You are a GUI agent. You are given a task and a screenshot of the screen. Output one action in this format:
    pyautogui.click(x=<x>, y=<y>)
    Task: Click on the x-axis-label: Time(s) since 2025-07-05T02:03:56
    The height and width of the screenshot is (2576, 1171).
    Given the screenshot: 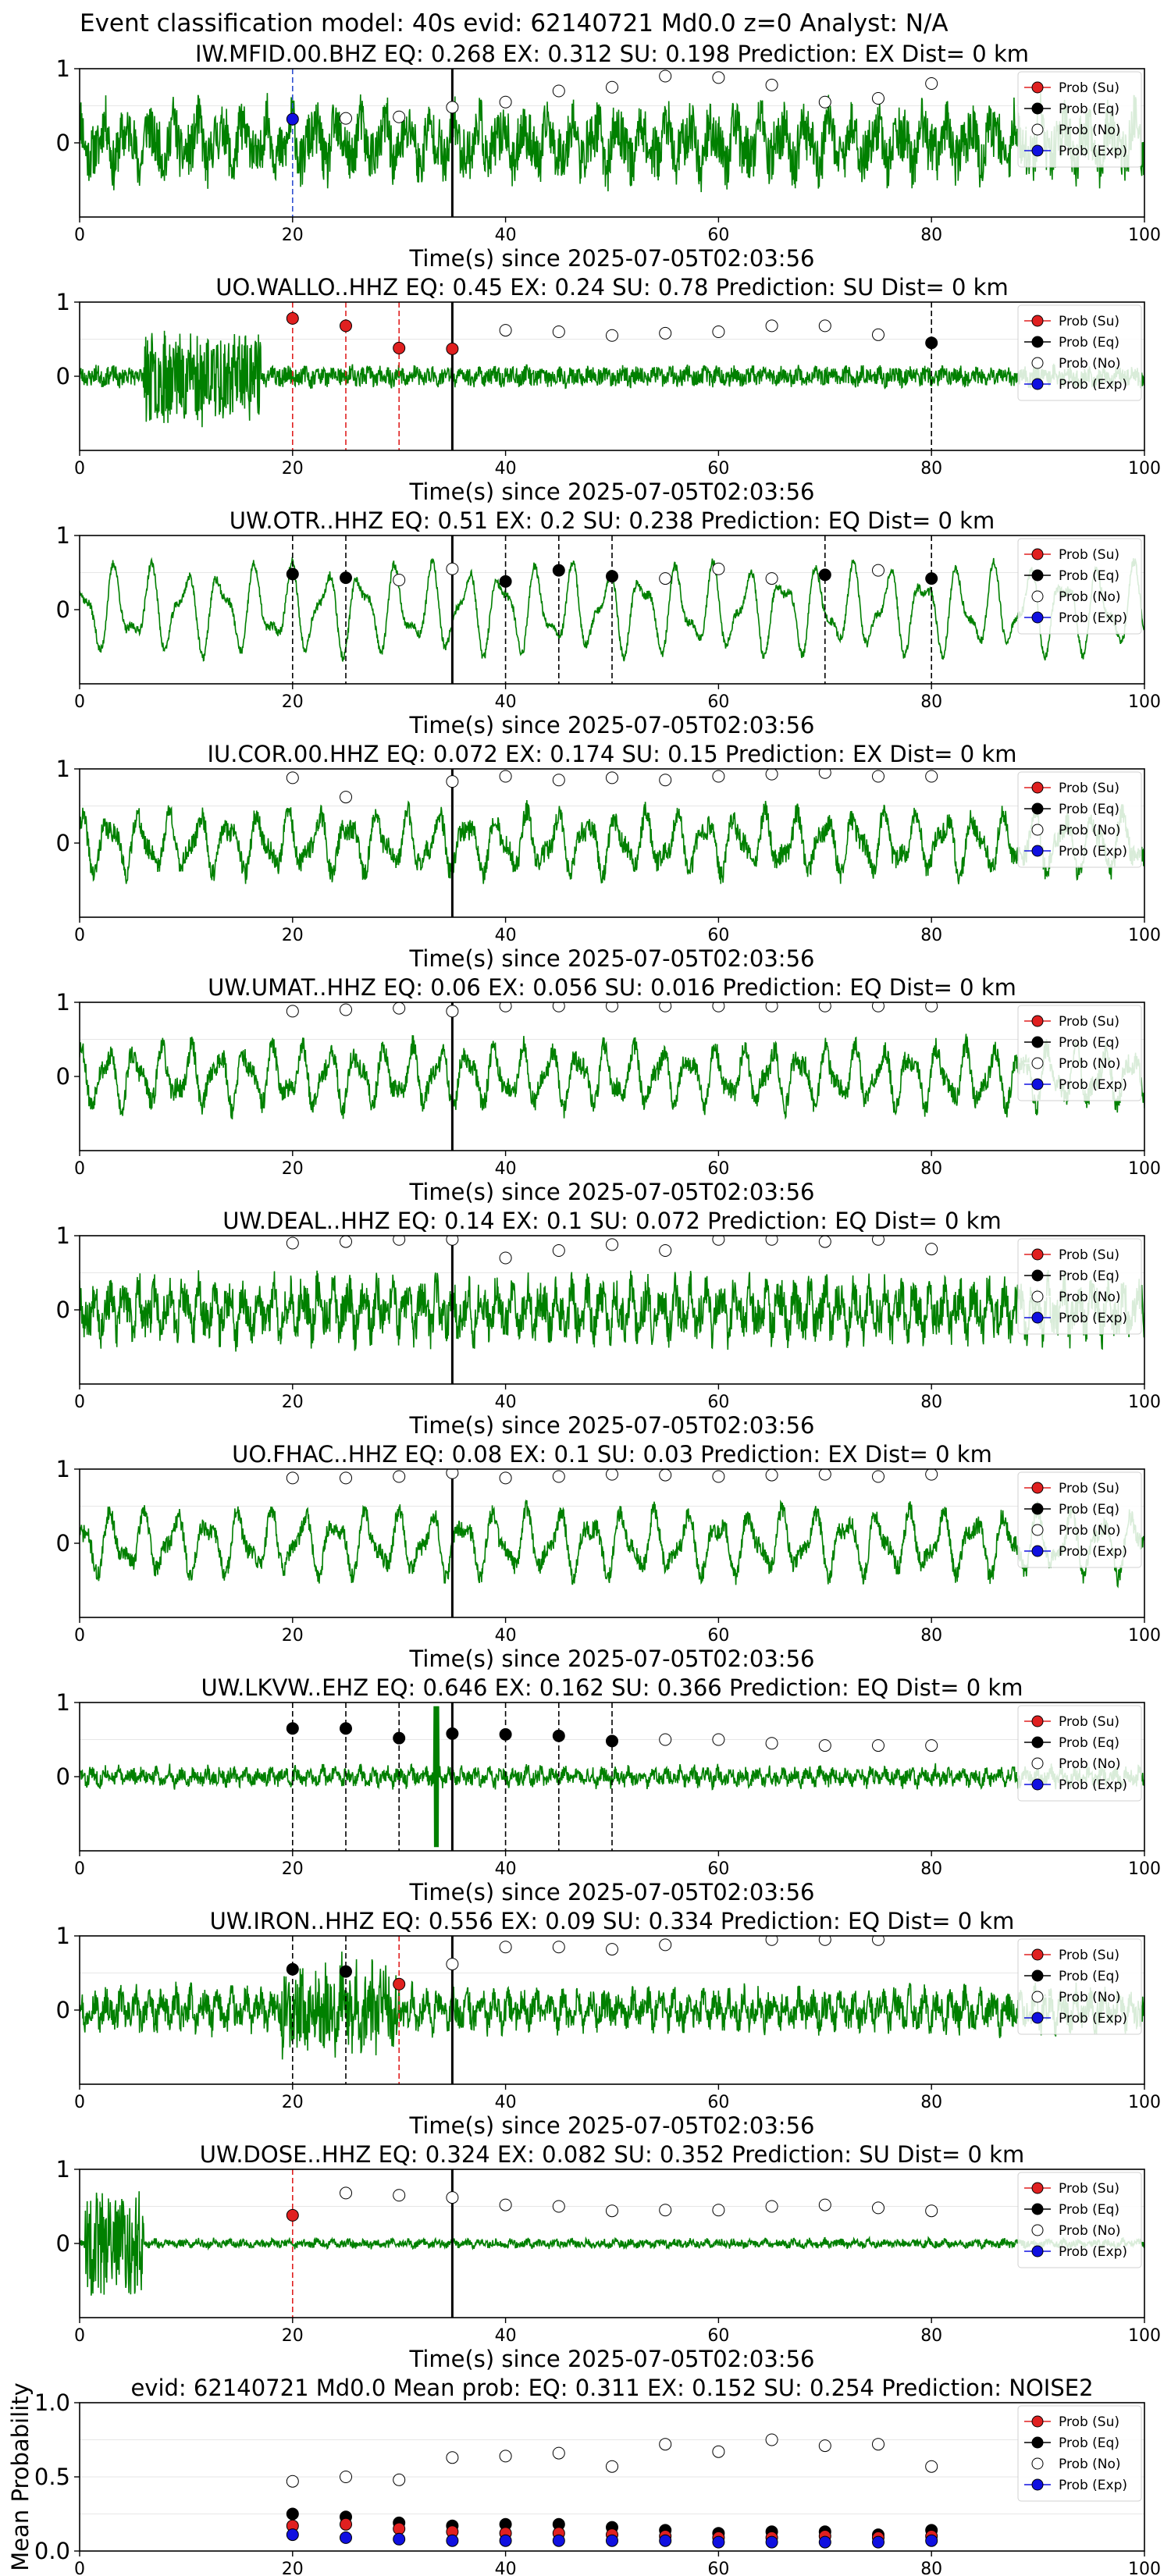 What is the action you would take?
    pyautogui.click(x=612, y=258)
    